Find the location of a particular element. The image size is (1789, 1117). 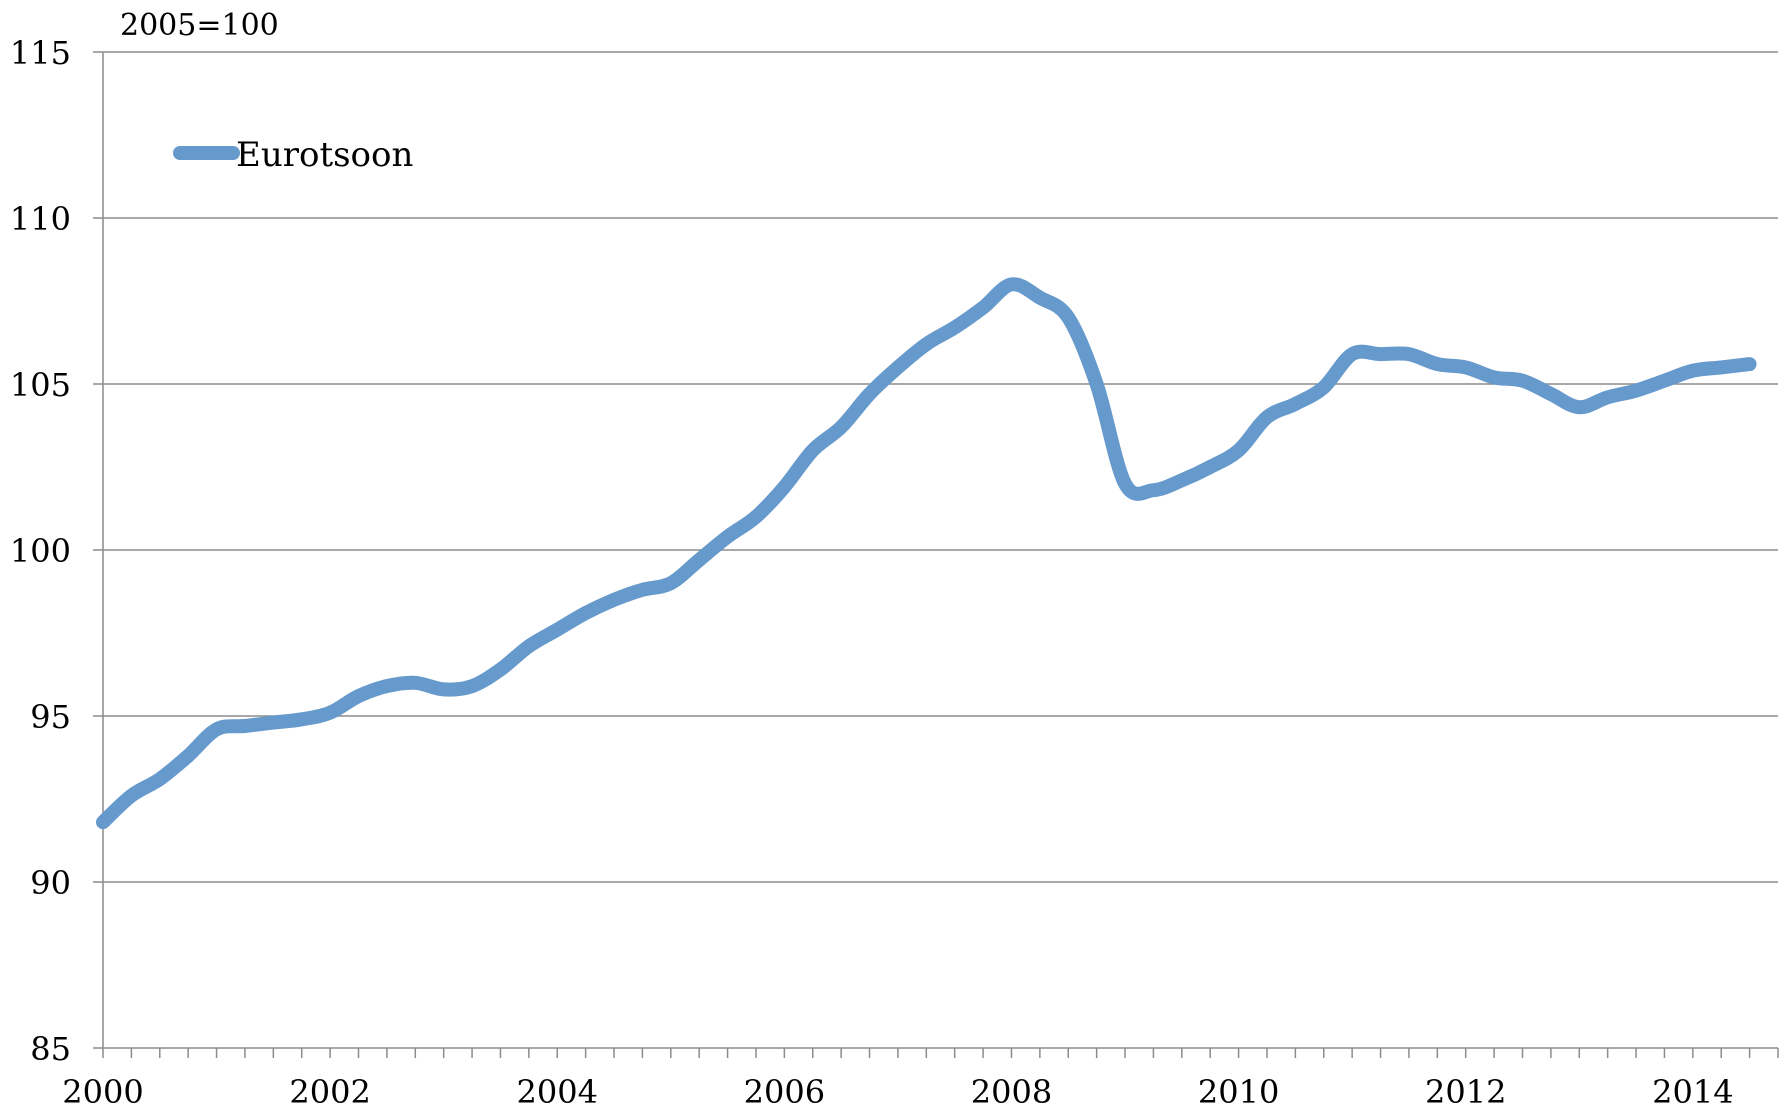

x-tick-label-2012: 2012 is located at coordinates (1465, 1092).